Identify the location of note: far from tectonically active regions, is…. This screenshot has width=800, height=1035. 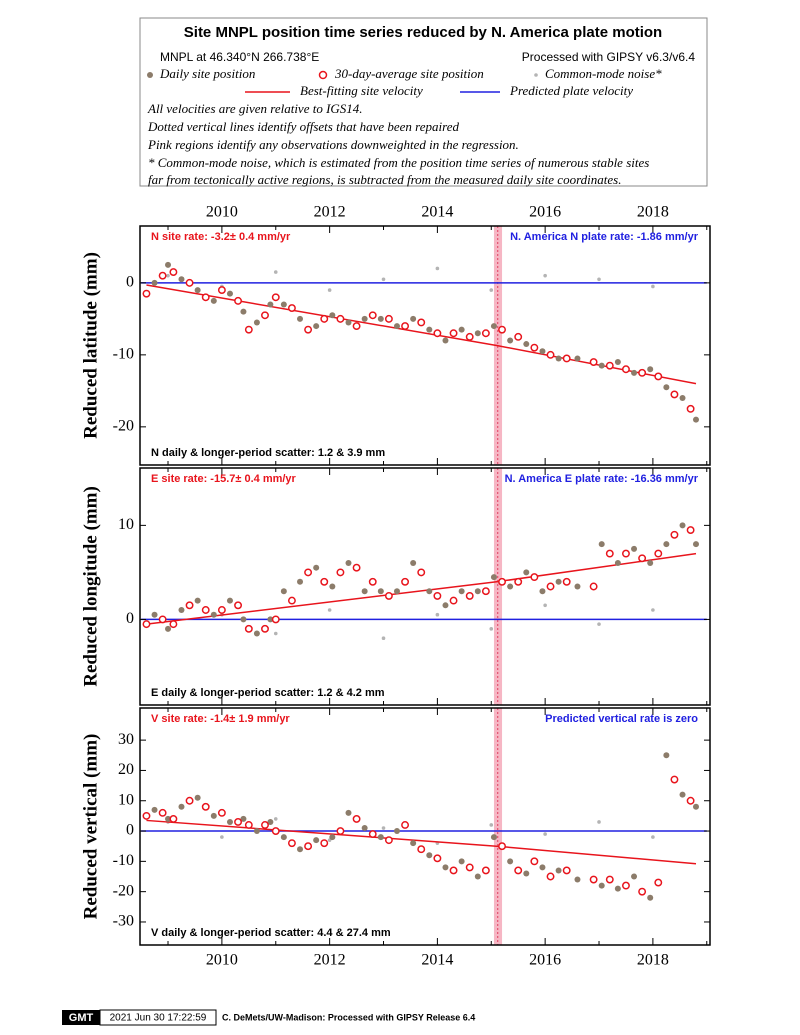
(384, 179).